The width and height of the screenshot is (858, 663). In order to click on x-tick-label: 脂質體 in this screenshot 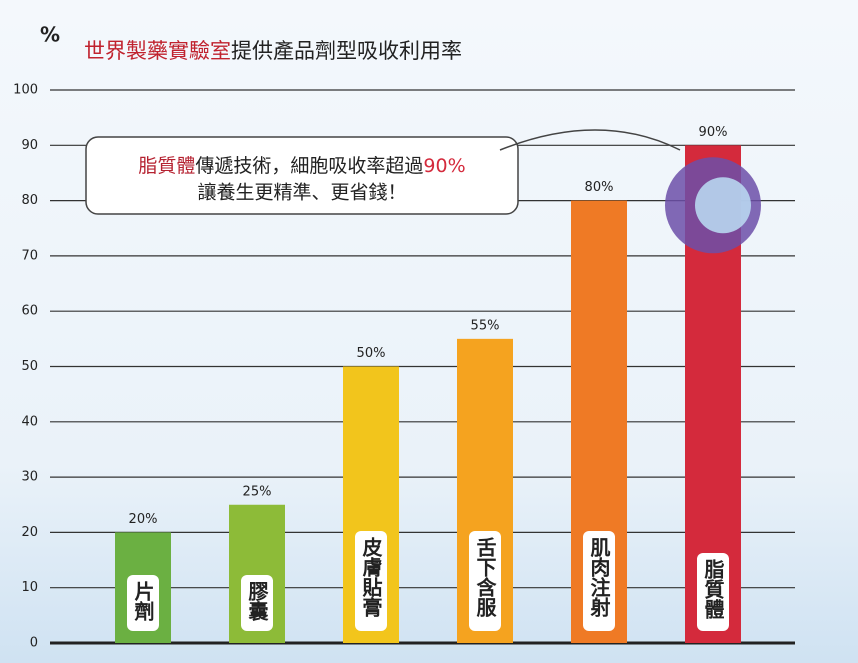, I will do `click(713, 589)`.